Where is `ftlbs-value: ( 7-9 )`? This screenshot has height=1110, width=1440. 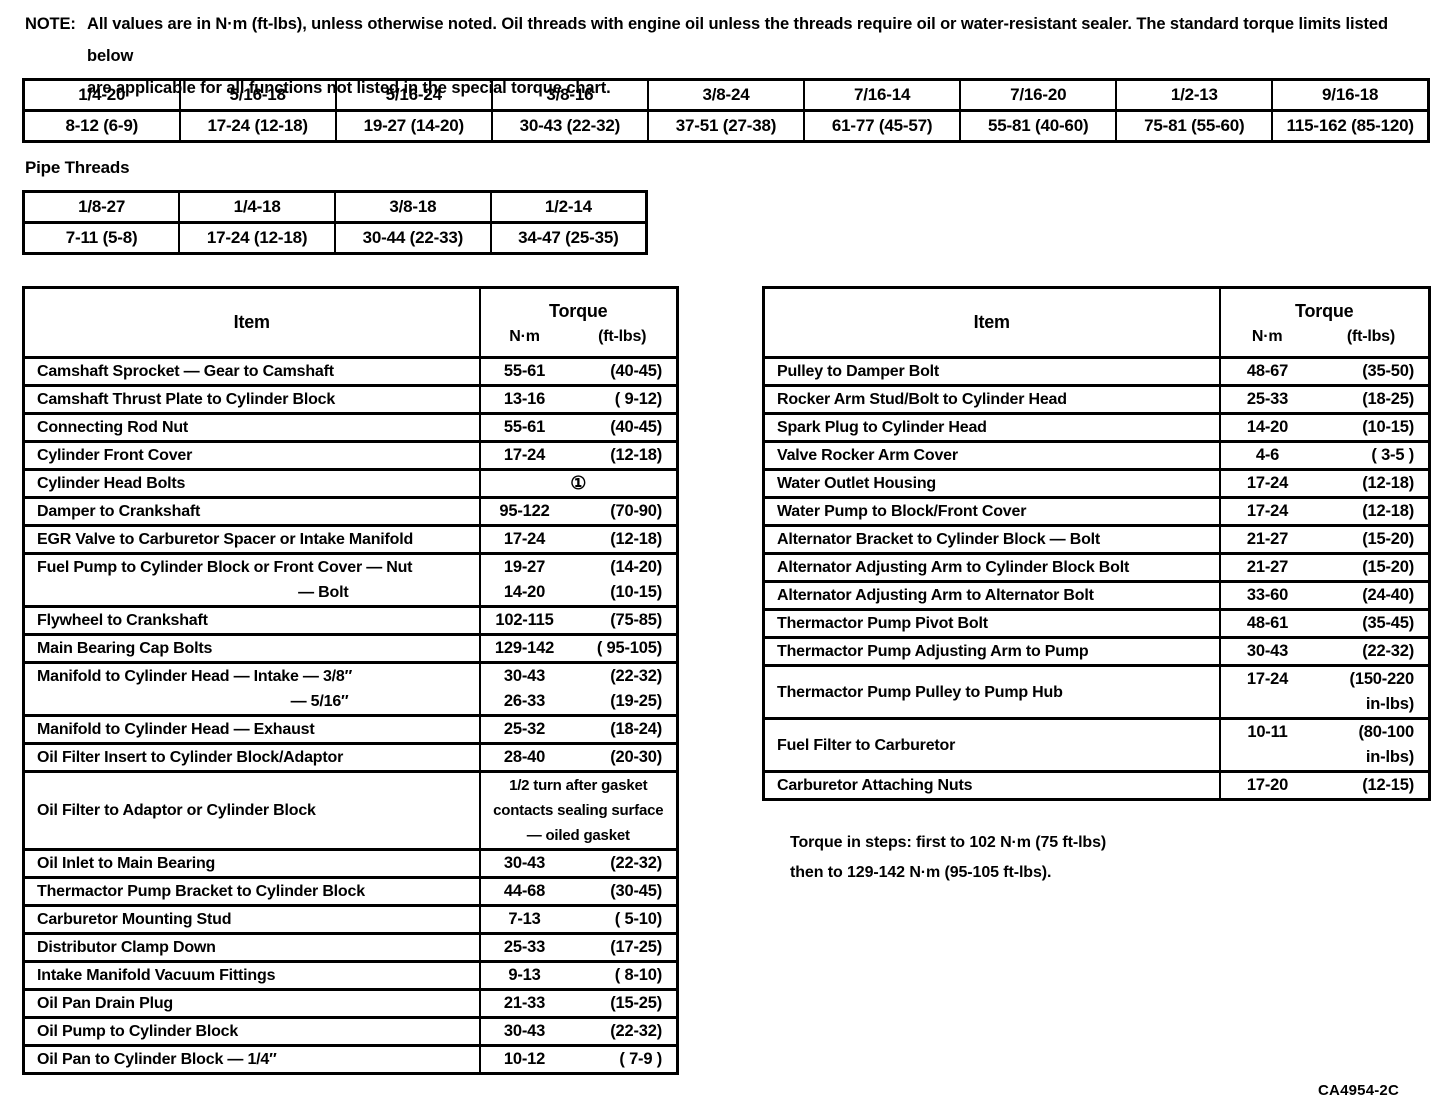
ftlbs-value: ( 7-9 ) is located at coordinates (640, 1059).